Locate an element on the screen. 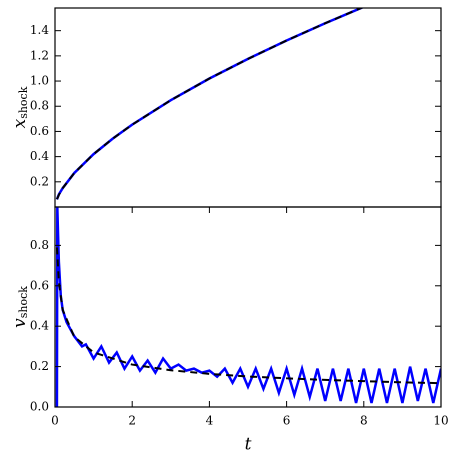  x-tick-label: 6 is located at coordinates (287, 421).